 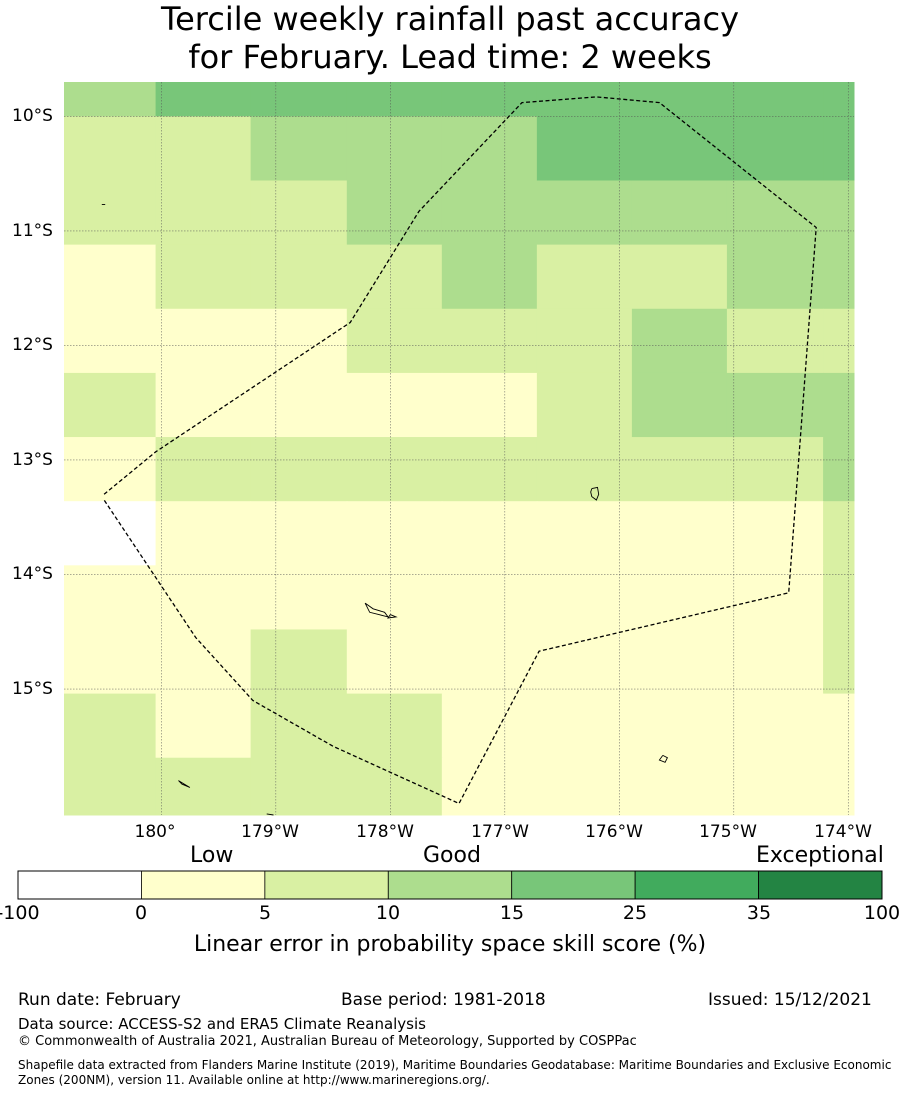 What do you see at coordinates (270, 832) in the screenshot?
I see `lon-label-179w: 179°W` at bounding box center [270, 832].